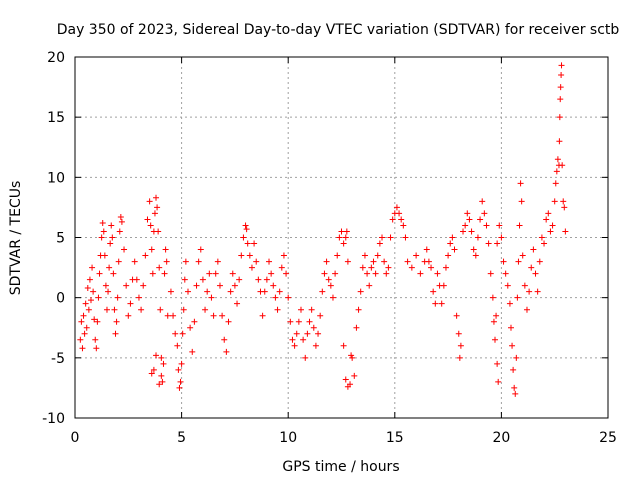 This screenshot has width=640, height=480. I want to click on y-axis-label: SDTVAR / TECUs, so click(16, 238).